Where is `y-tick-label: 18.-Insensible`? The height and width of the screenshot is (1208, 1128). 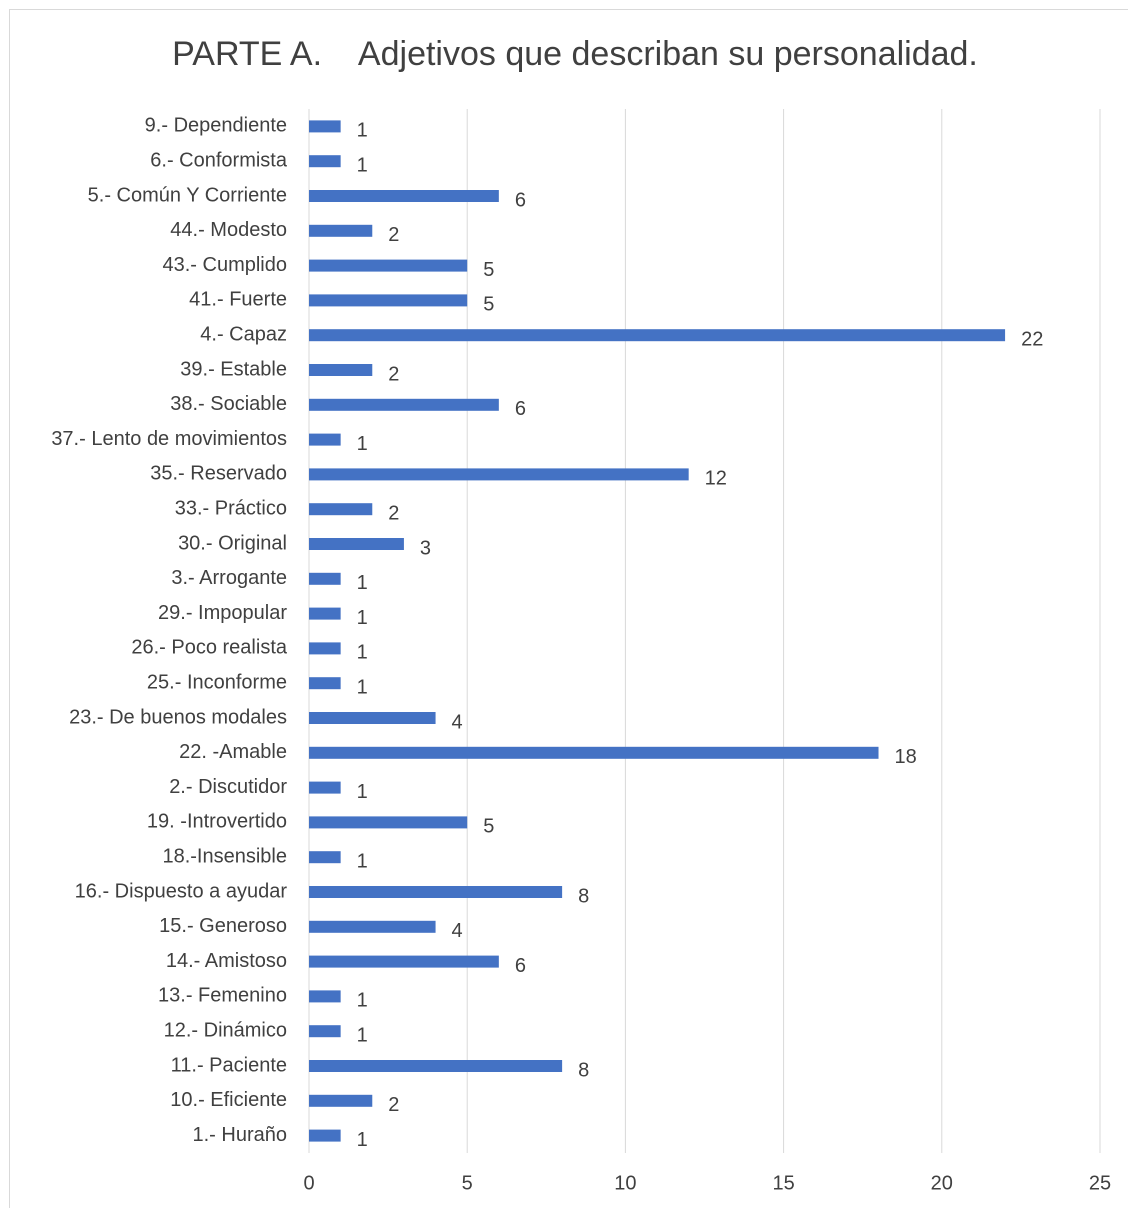 y-tick-label: 18.-Insensible is located at coordinates (224, 856).